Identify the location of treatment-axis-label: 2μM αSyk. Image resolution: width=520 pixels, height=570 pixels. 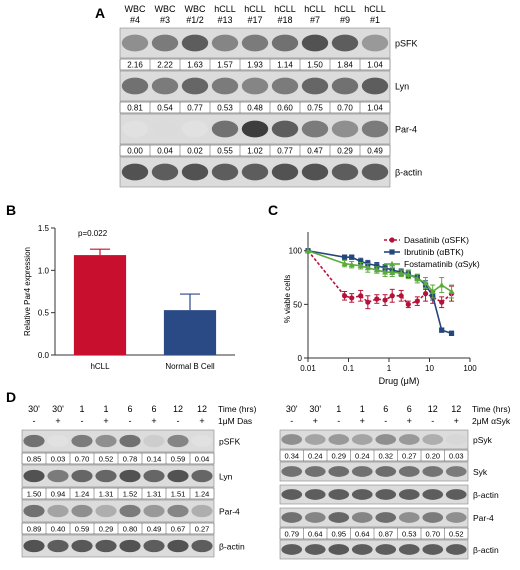
(491, 421).